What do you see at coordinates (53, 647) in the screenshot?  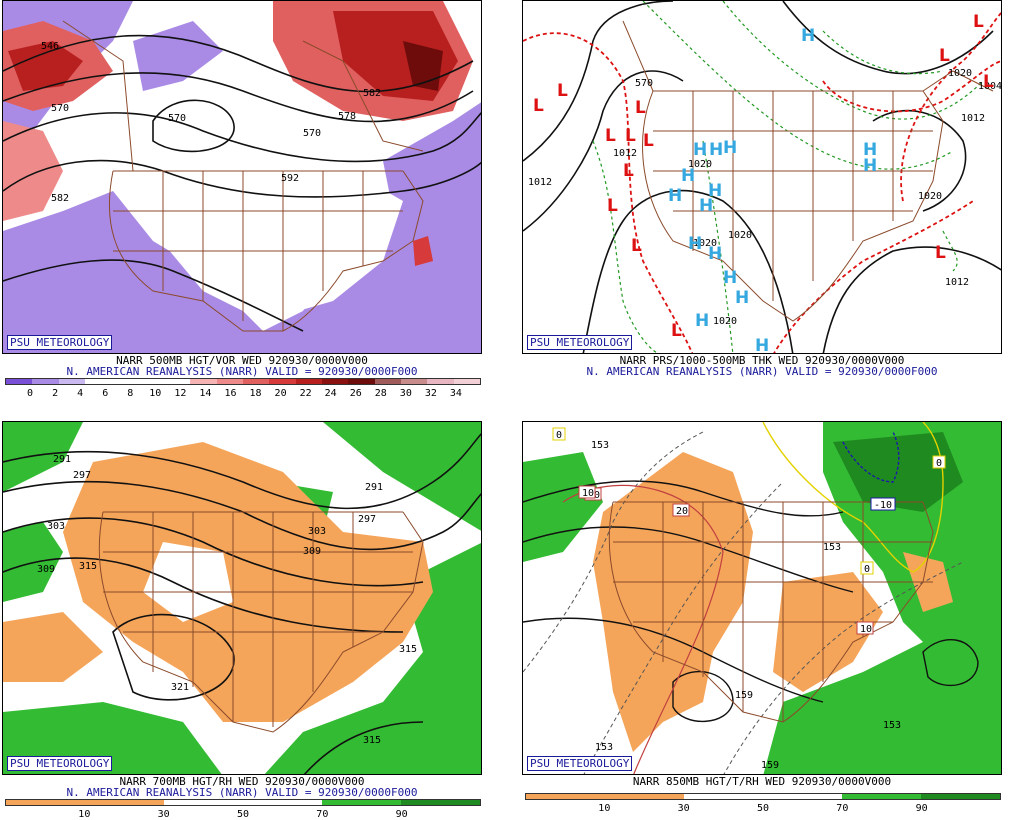 I see `dry-area-pacific` at bounding box center [53, 647].